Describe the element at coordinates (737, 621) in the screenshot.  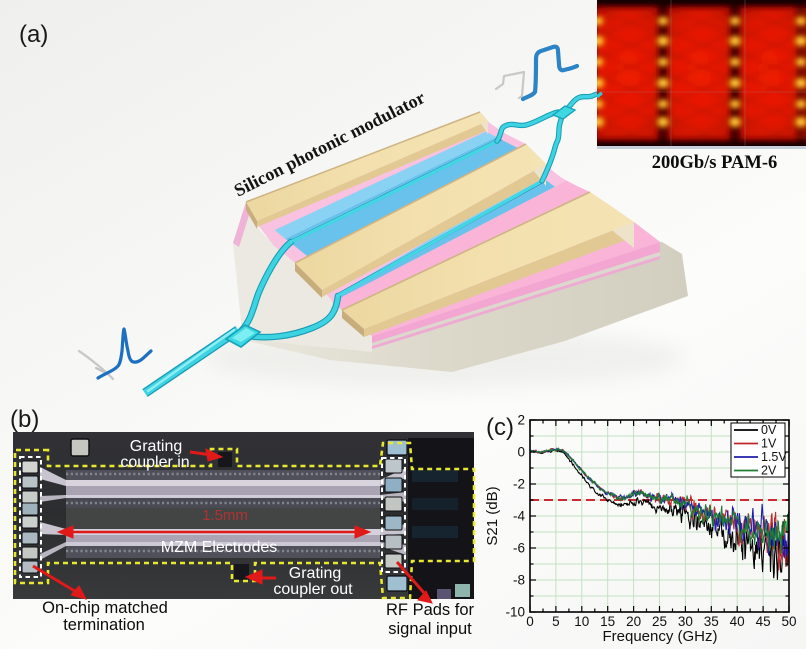
I see `svg-text: 40` at that location.